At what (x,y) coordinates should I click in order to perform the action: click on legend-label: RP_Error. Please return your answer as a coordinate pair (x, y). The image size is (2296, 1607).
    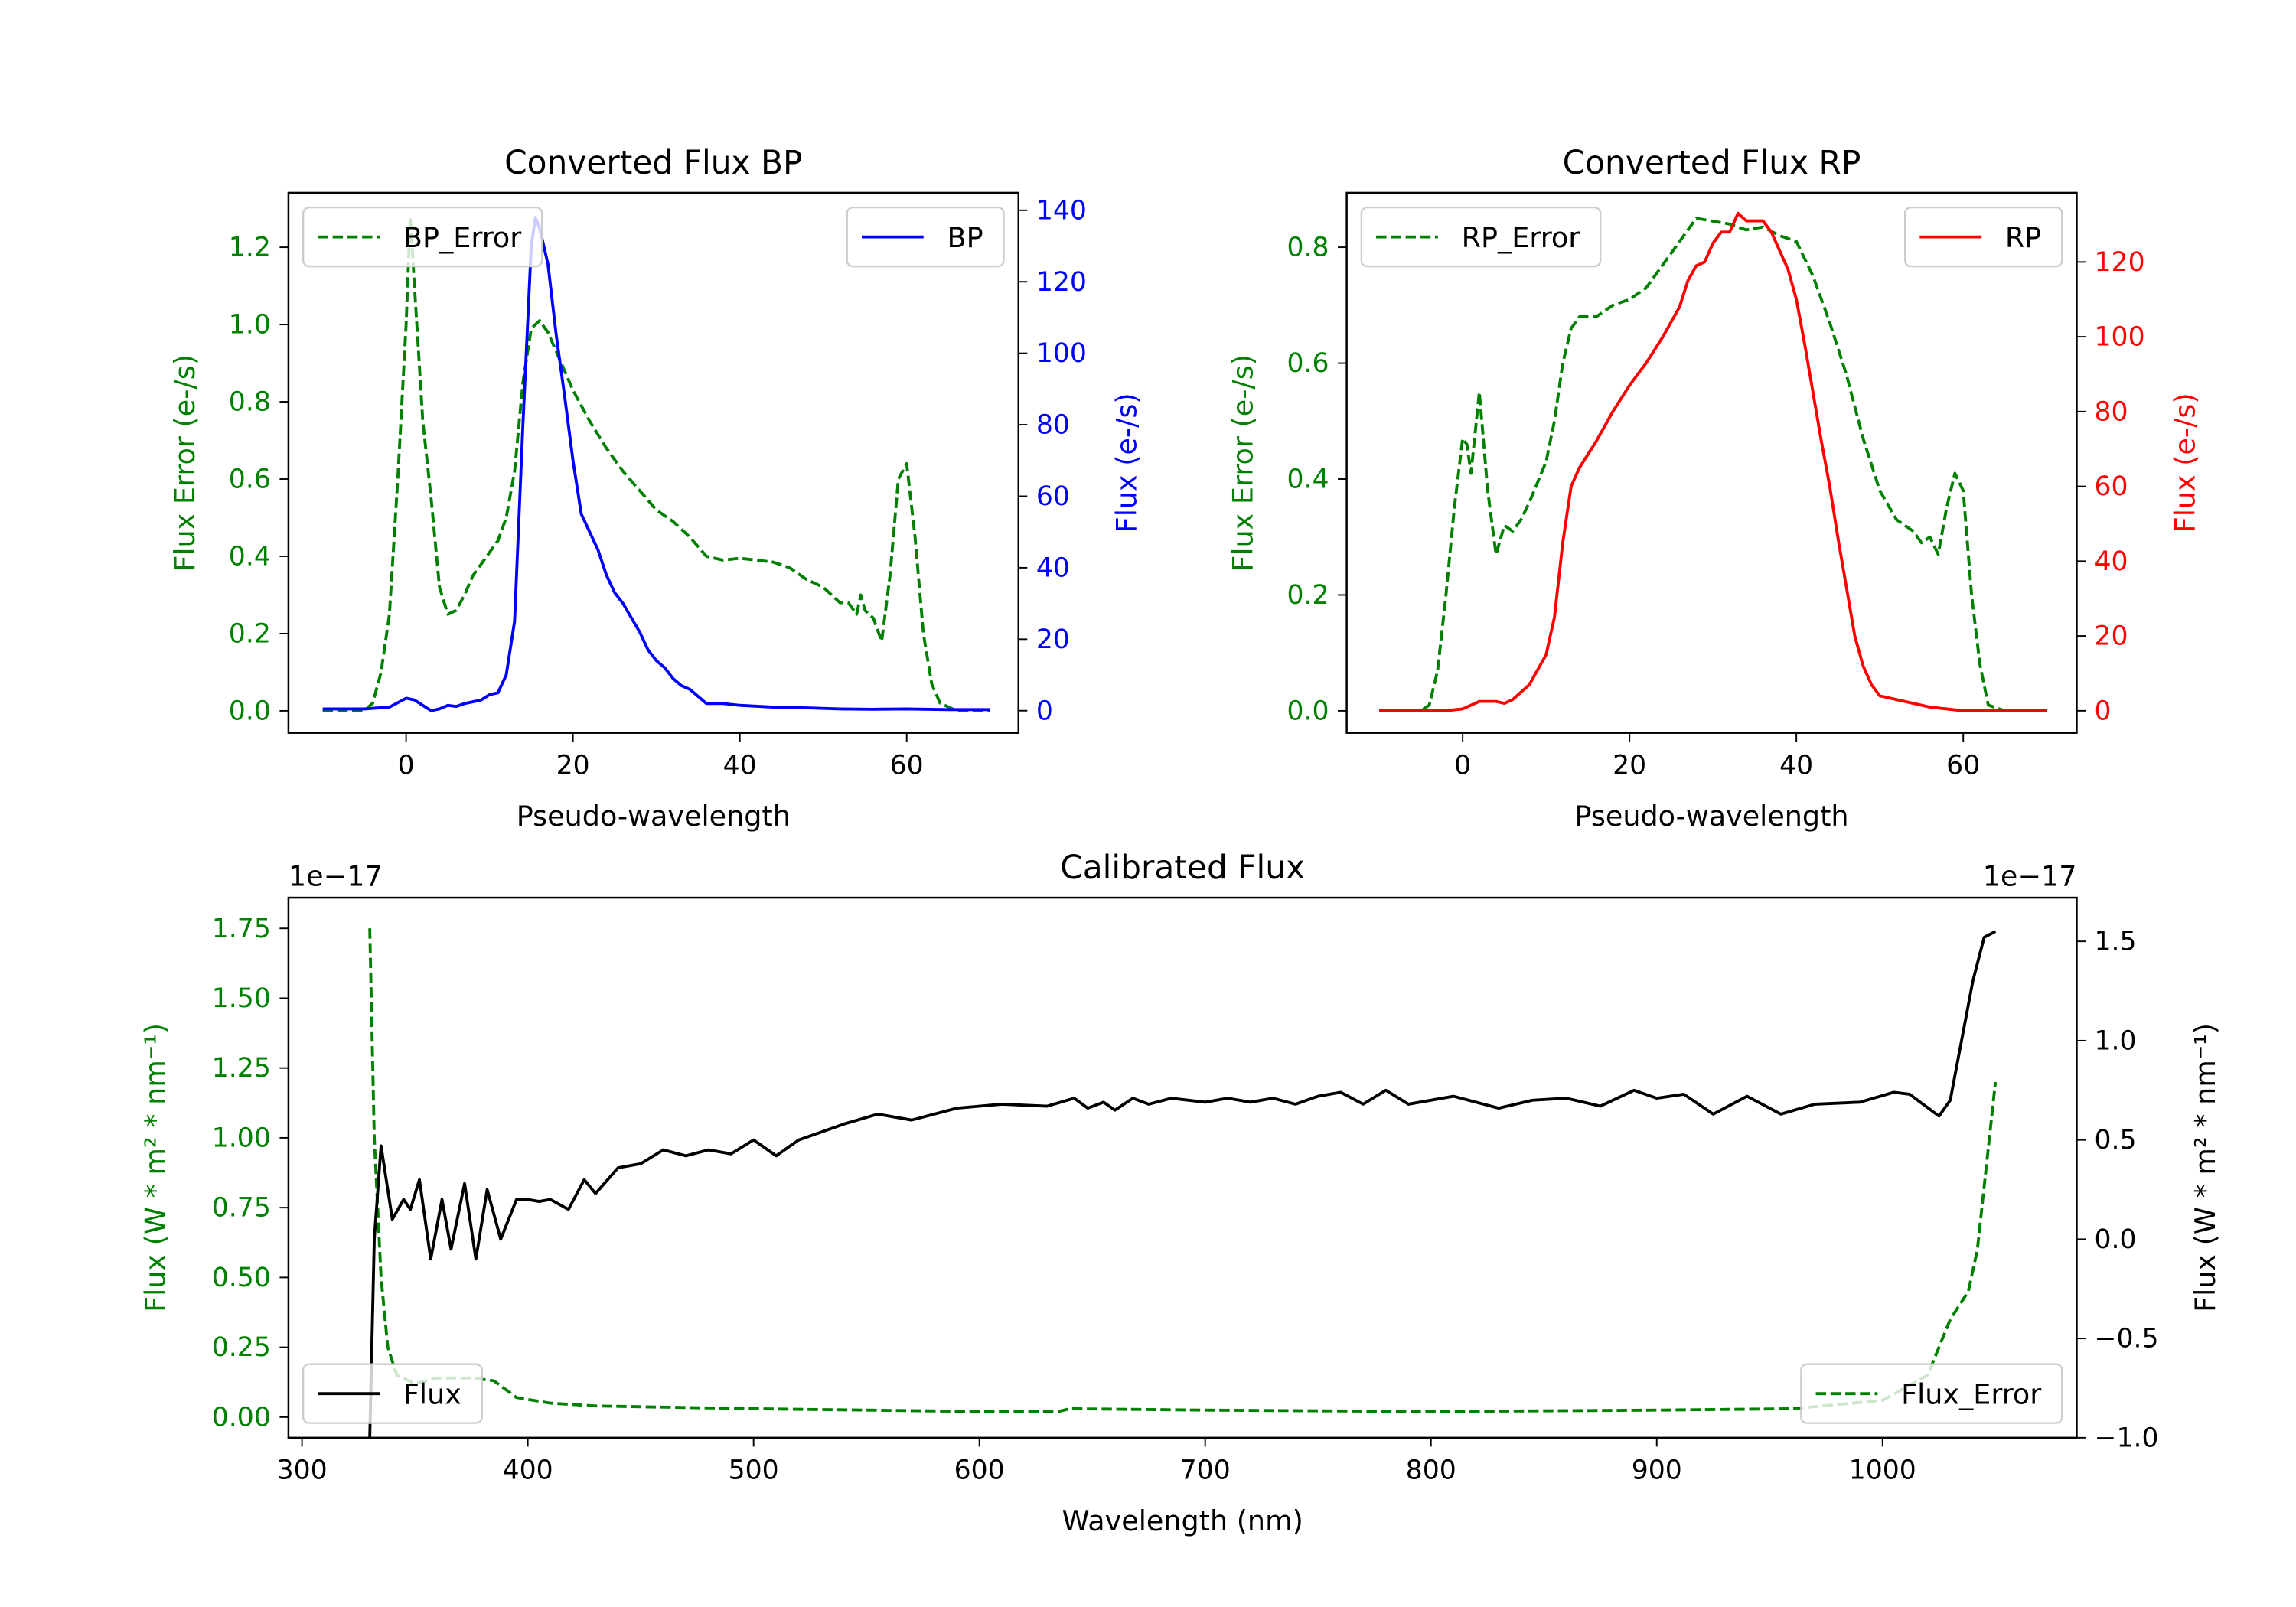
    Looking at the image, I should click on (1521, 237).